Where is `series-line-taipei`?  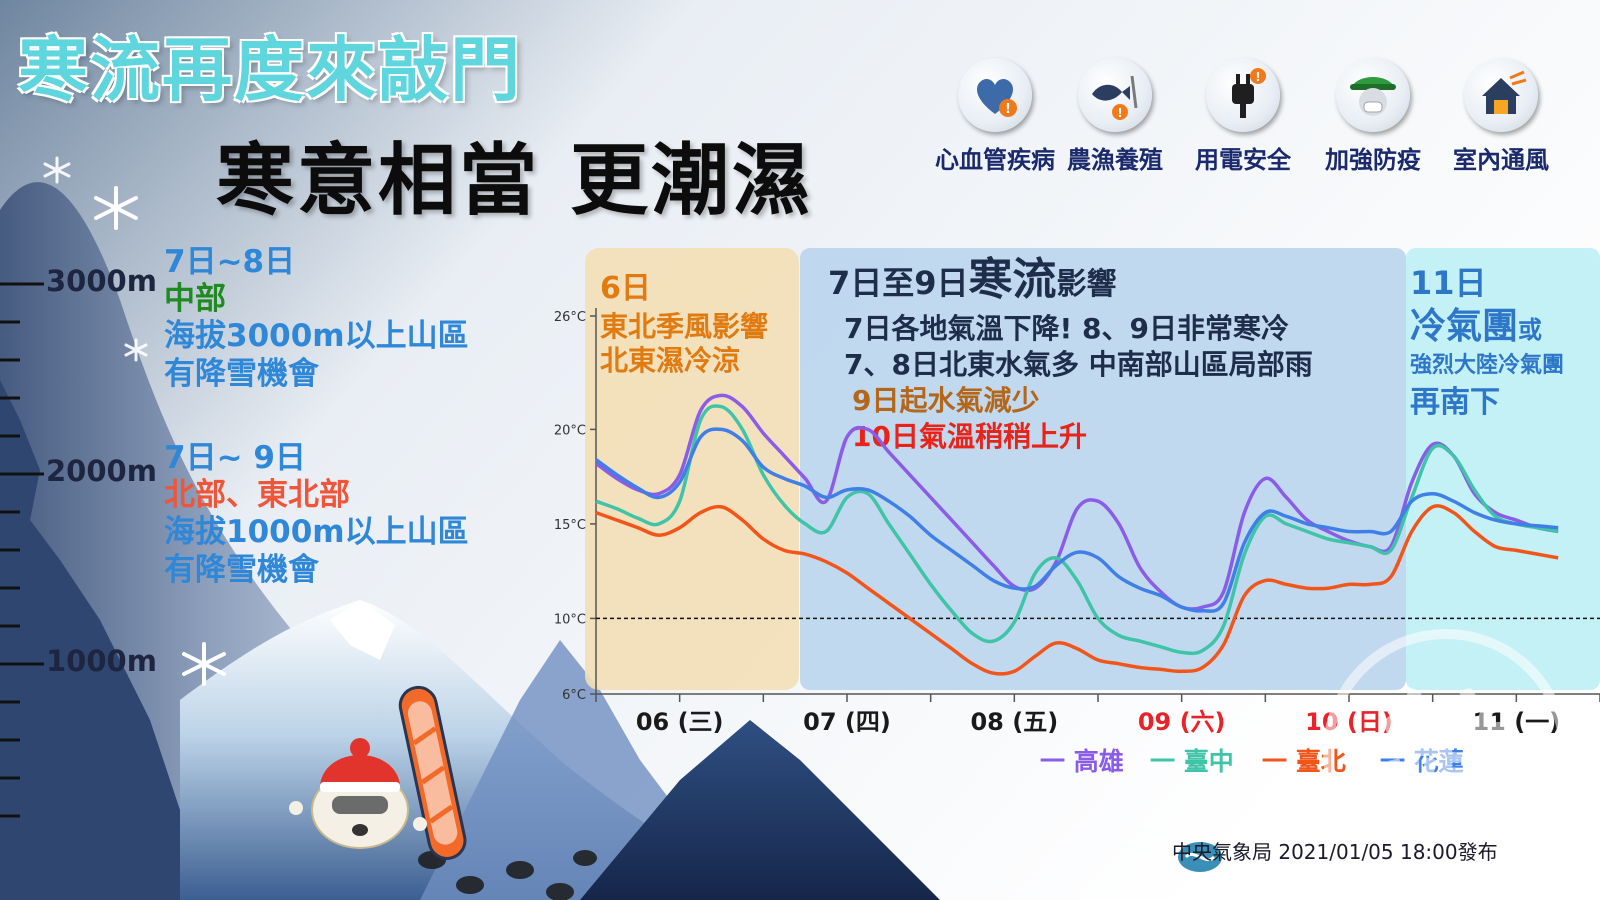 series-line-taipei is located at coordinates (1077, 590).